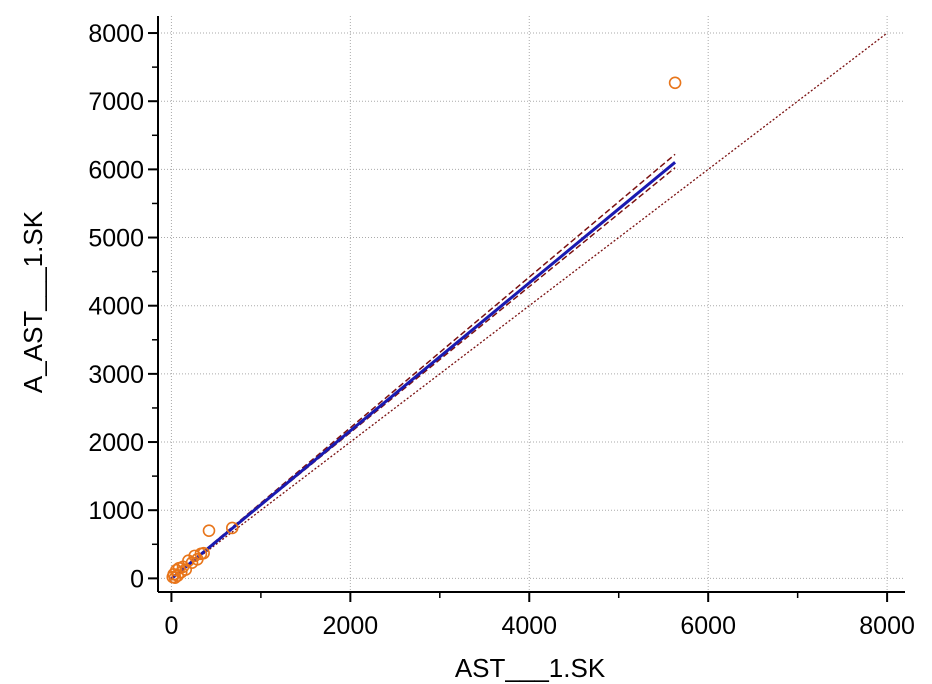  Describe the element at coordinates (116, 34) in the screenshot. I see `y-tick-label: 8000` at that location.